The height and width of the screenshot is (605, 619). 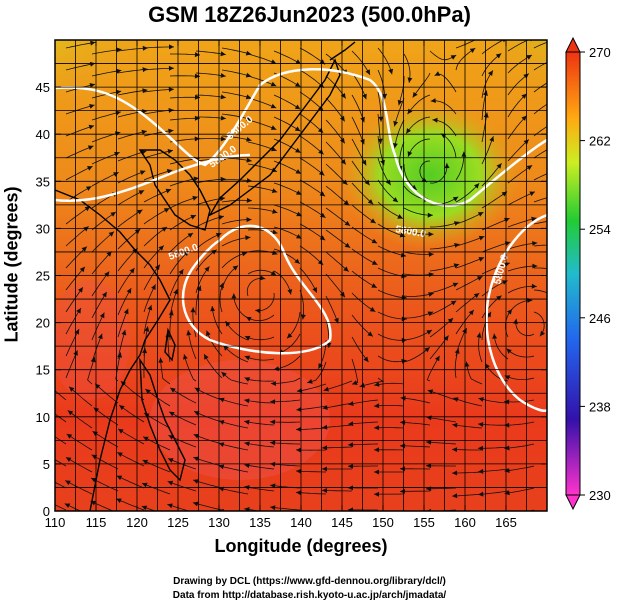 What do you see at coordinates (588, 273) in the screenshot?
I see `colorbar: 230 238 246 254 262 270` at bounding box center [588, 273].